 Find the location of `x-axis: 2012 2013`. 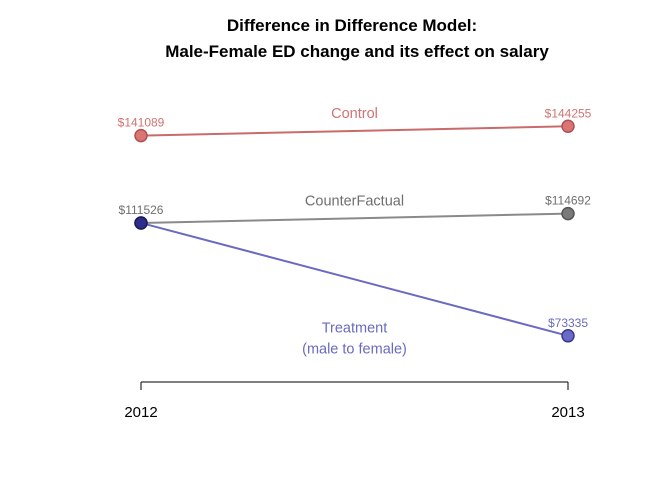

x-axis: 2012 2013 is located at coordinates (354, 401).